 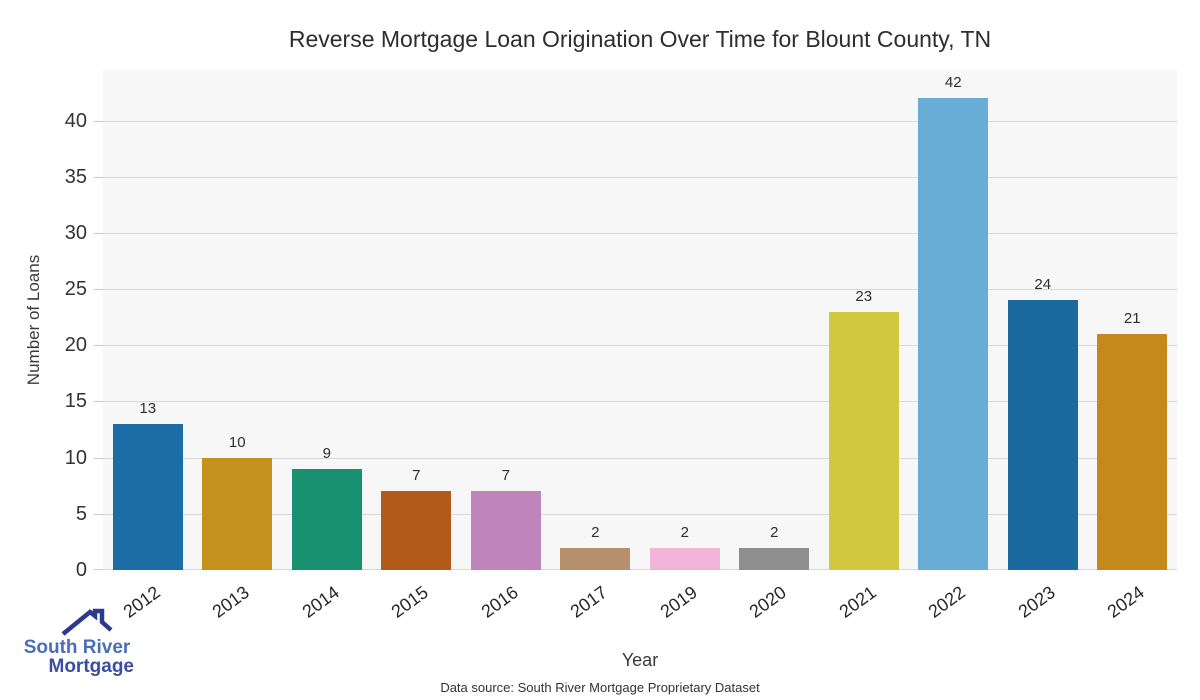 I want to click on bar-2021, so click(x=863, y=440).